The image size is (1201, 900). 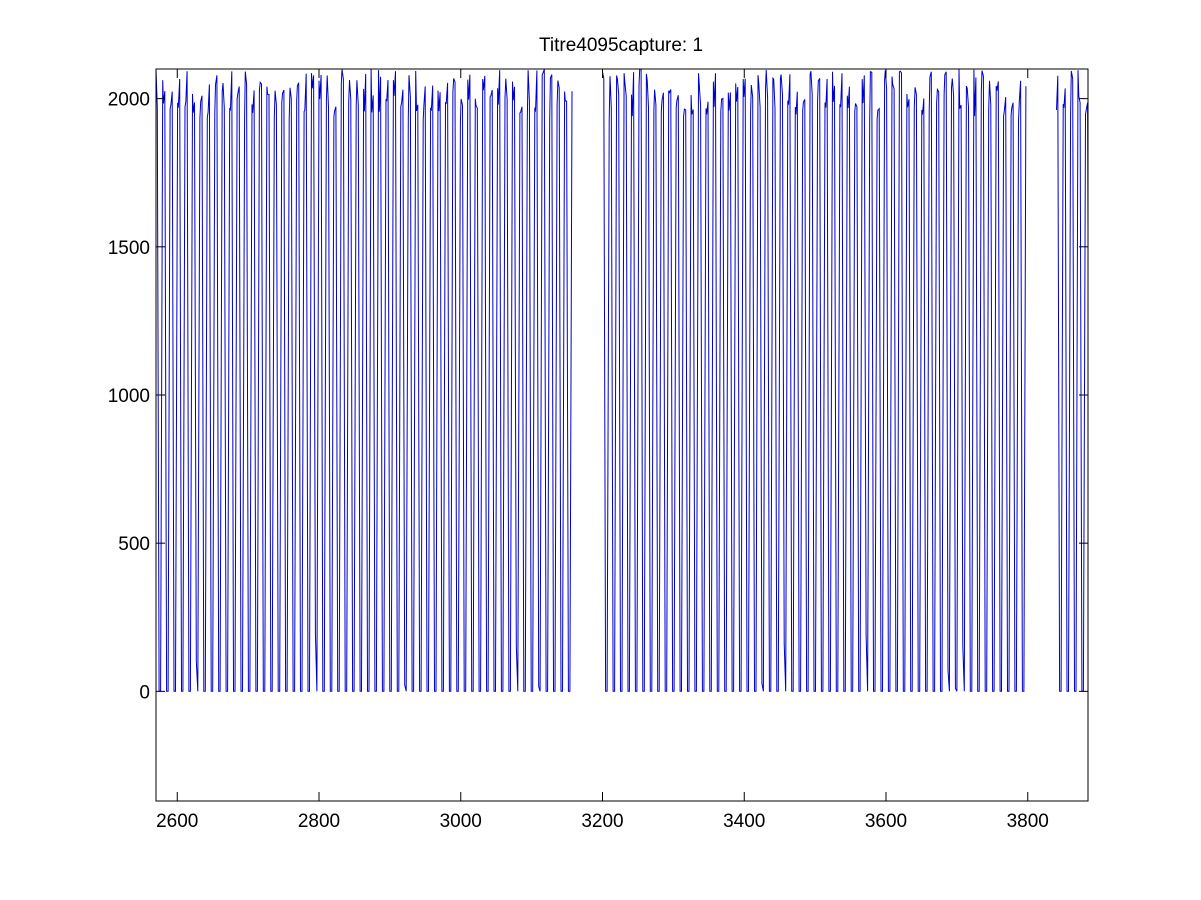 What do you see at coordinates (144, 692) in the screenshot?
I see `y-tick-label: 0` at bounding box center [144, 692].